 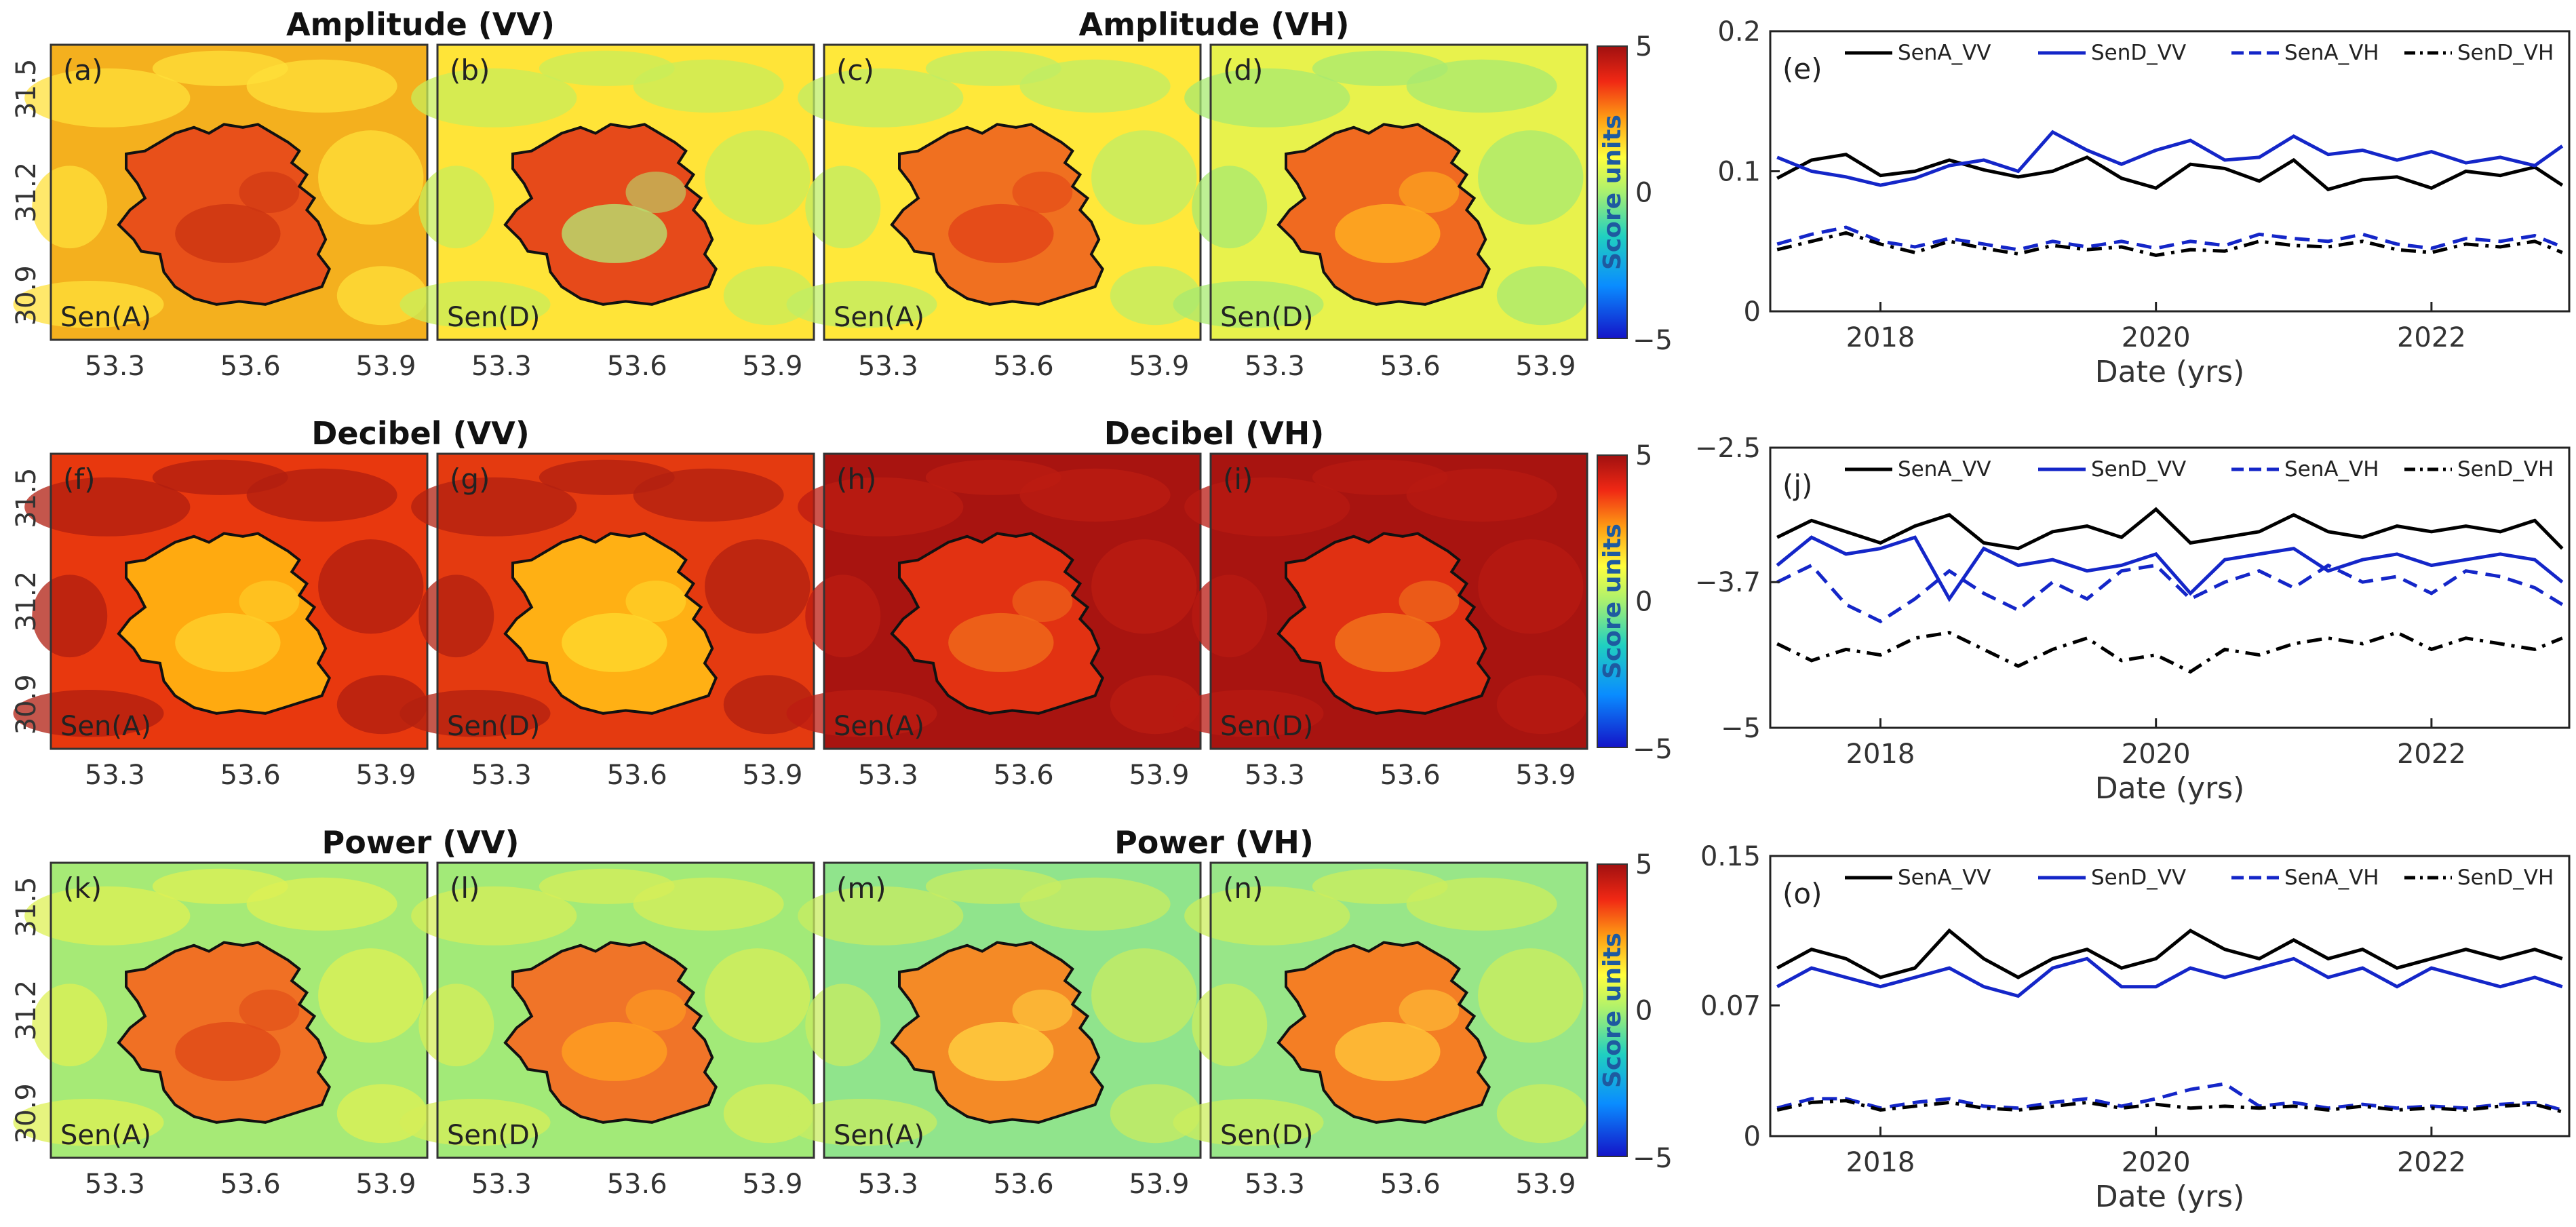 I want to click on xtick-label: 2018, so click(x=1880, y=1162).